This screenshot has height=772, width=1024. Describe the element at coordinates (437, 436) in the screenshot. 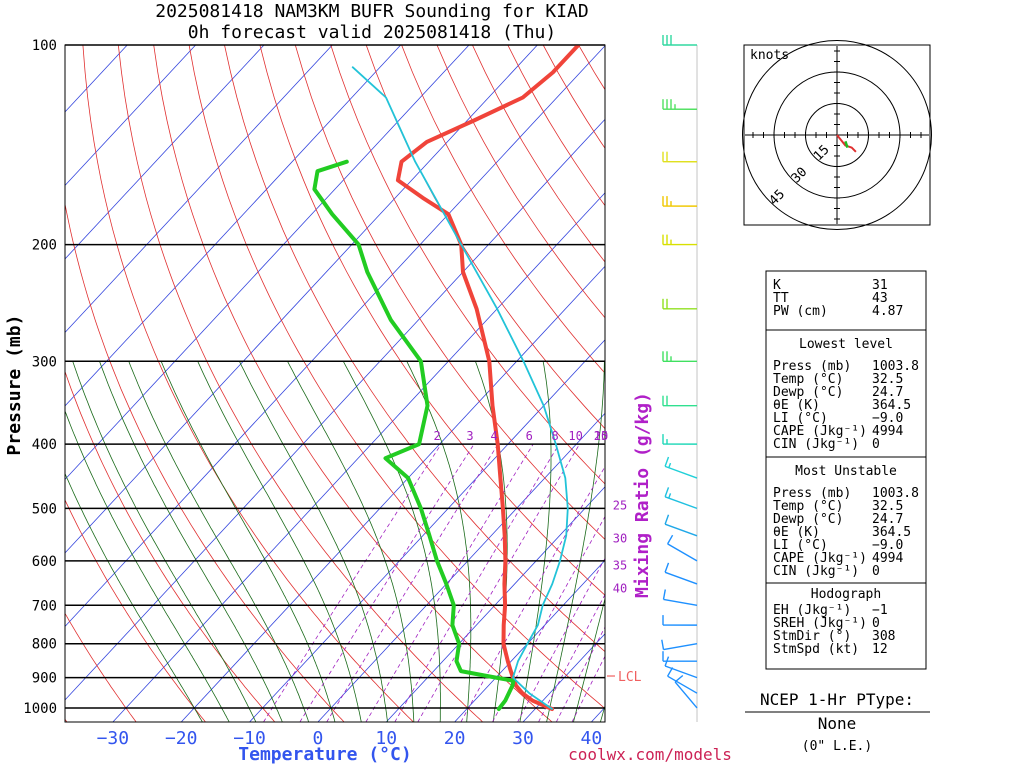

I see `mixing-ratio-label: 2` at that location.